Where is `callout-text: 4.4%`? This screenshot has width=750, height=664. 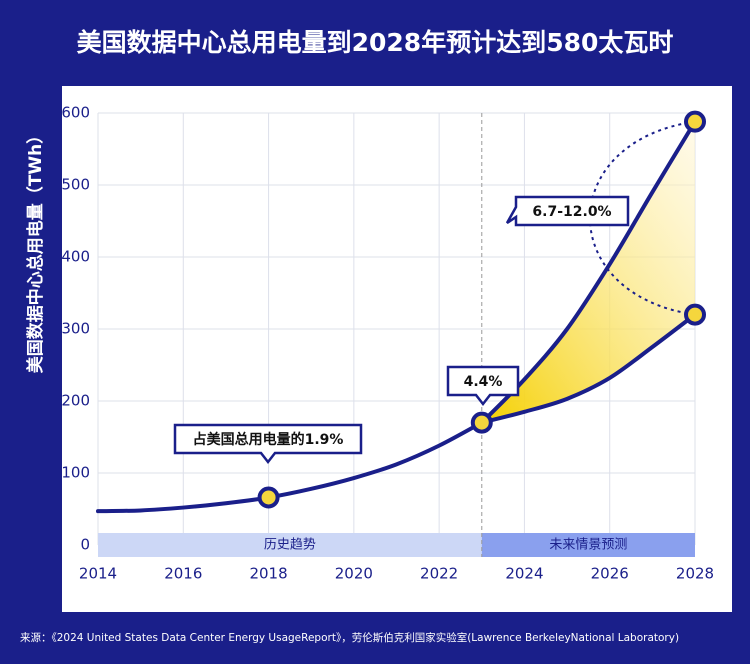
callout-text: 4.4% is located at coordinates (483, 382).